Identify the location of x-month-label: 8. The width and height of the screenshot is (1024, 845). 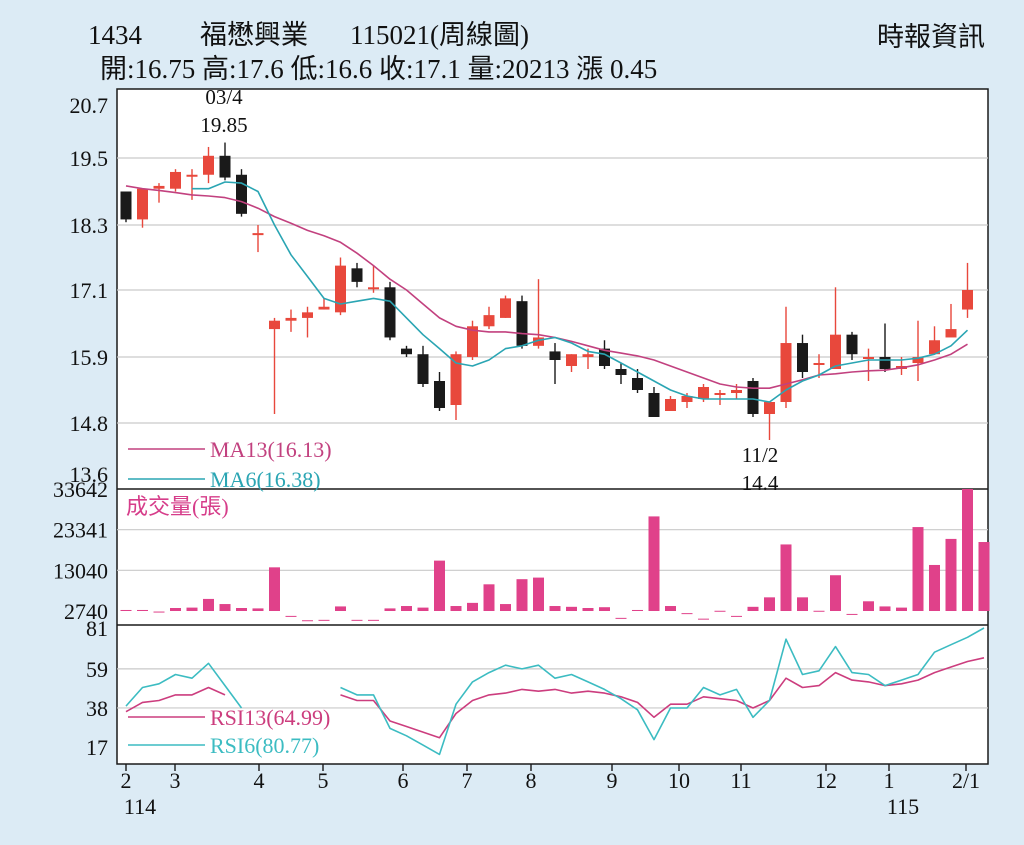
(531, 780).